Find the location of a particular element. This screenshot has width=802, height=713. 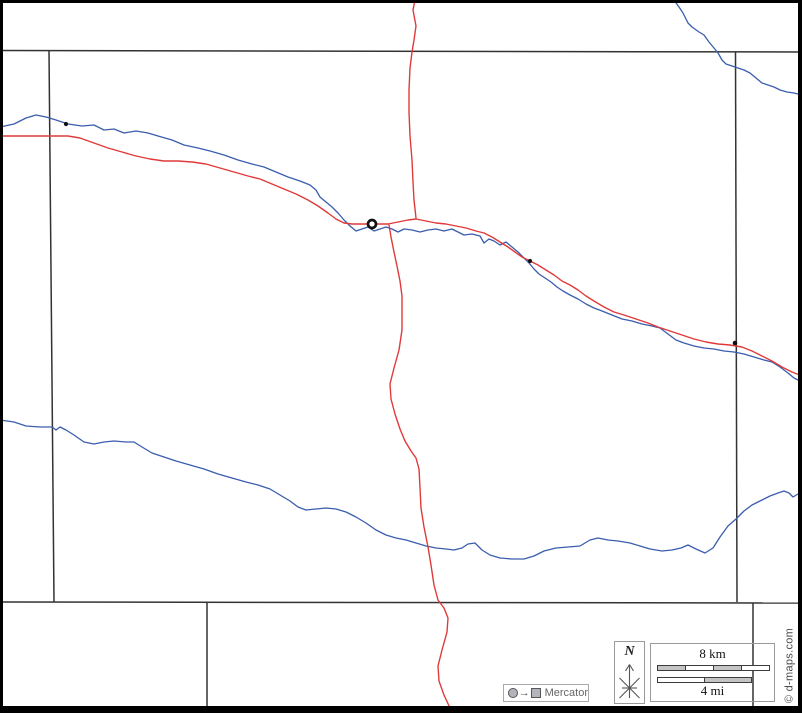

boundary-line-south is located at coordinates (401, 602).